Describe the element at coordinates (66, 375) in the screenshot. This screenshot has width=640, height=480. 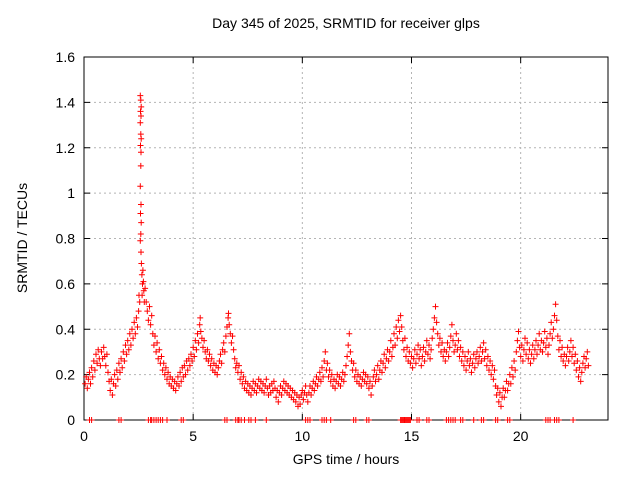
I see `y-tick-label: 0.2` at that location.